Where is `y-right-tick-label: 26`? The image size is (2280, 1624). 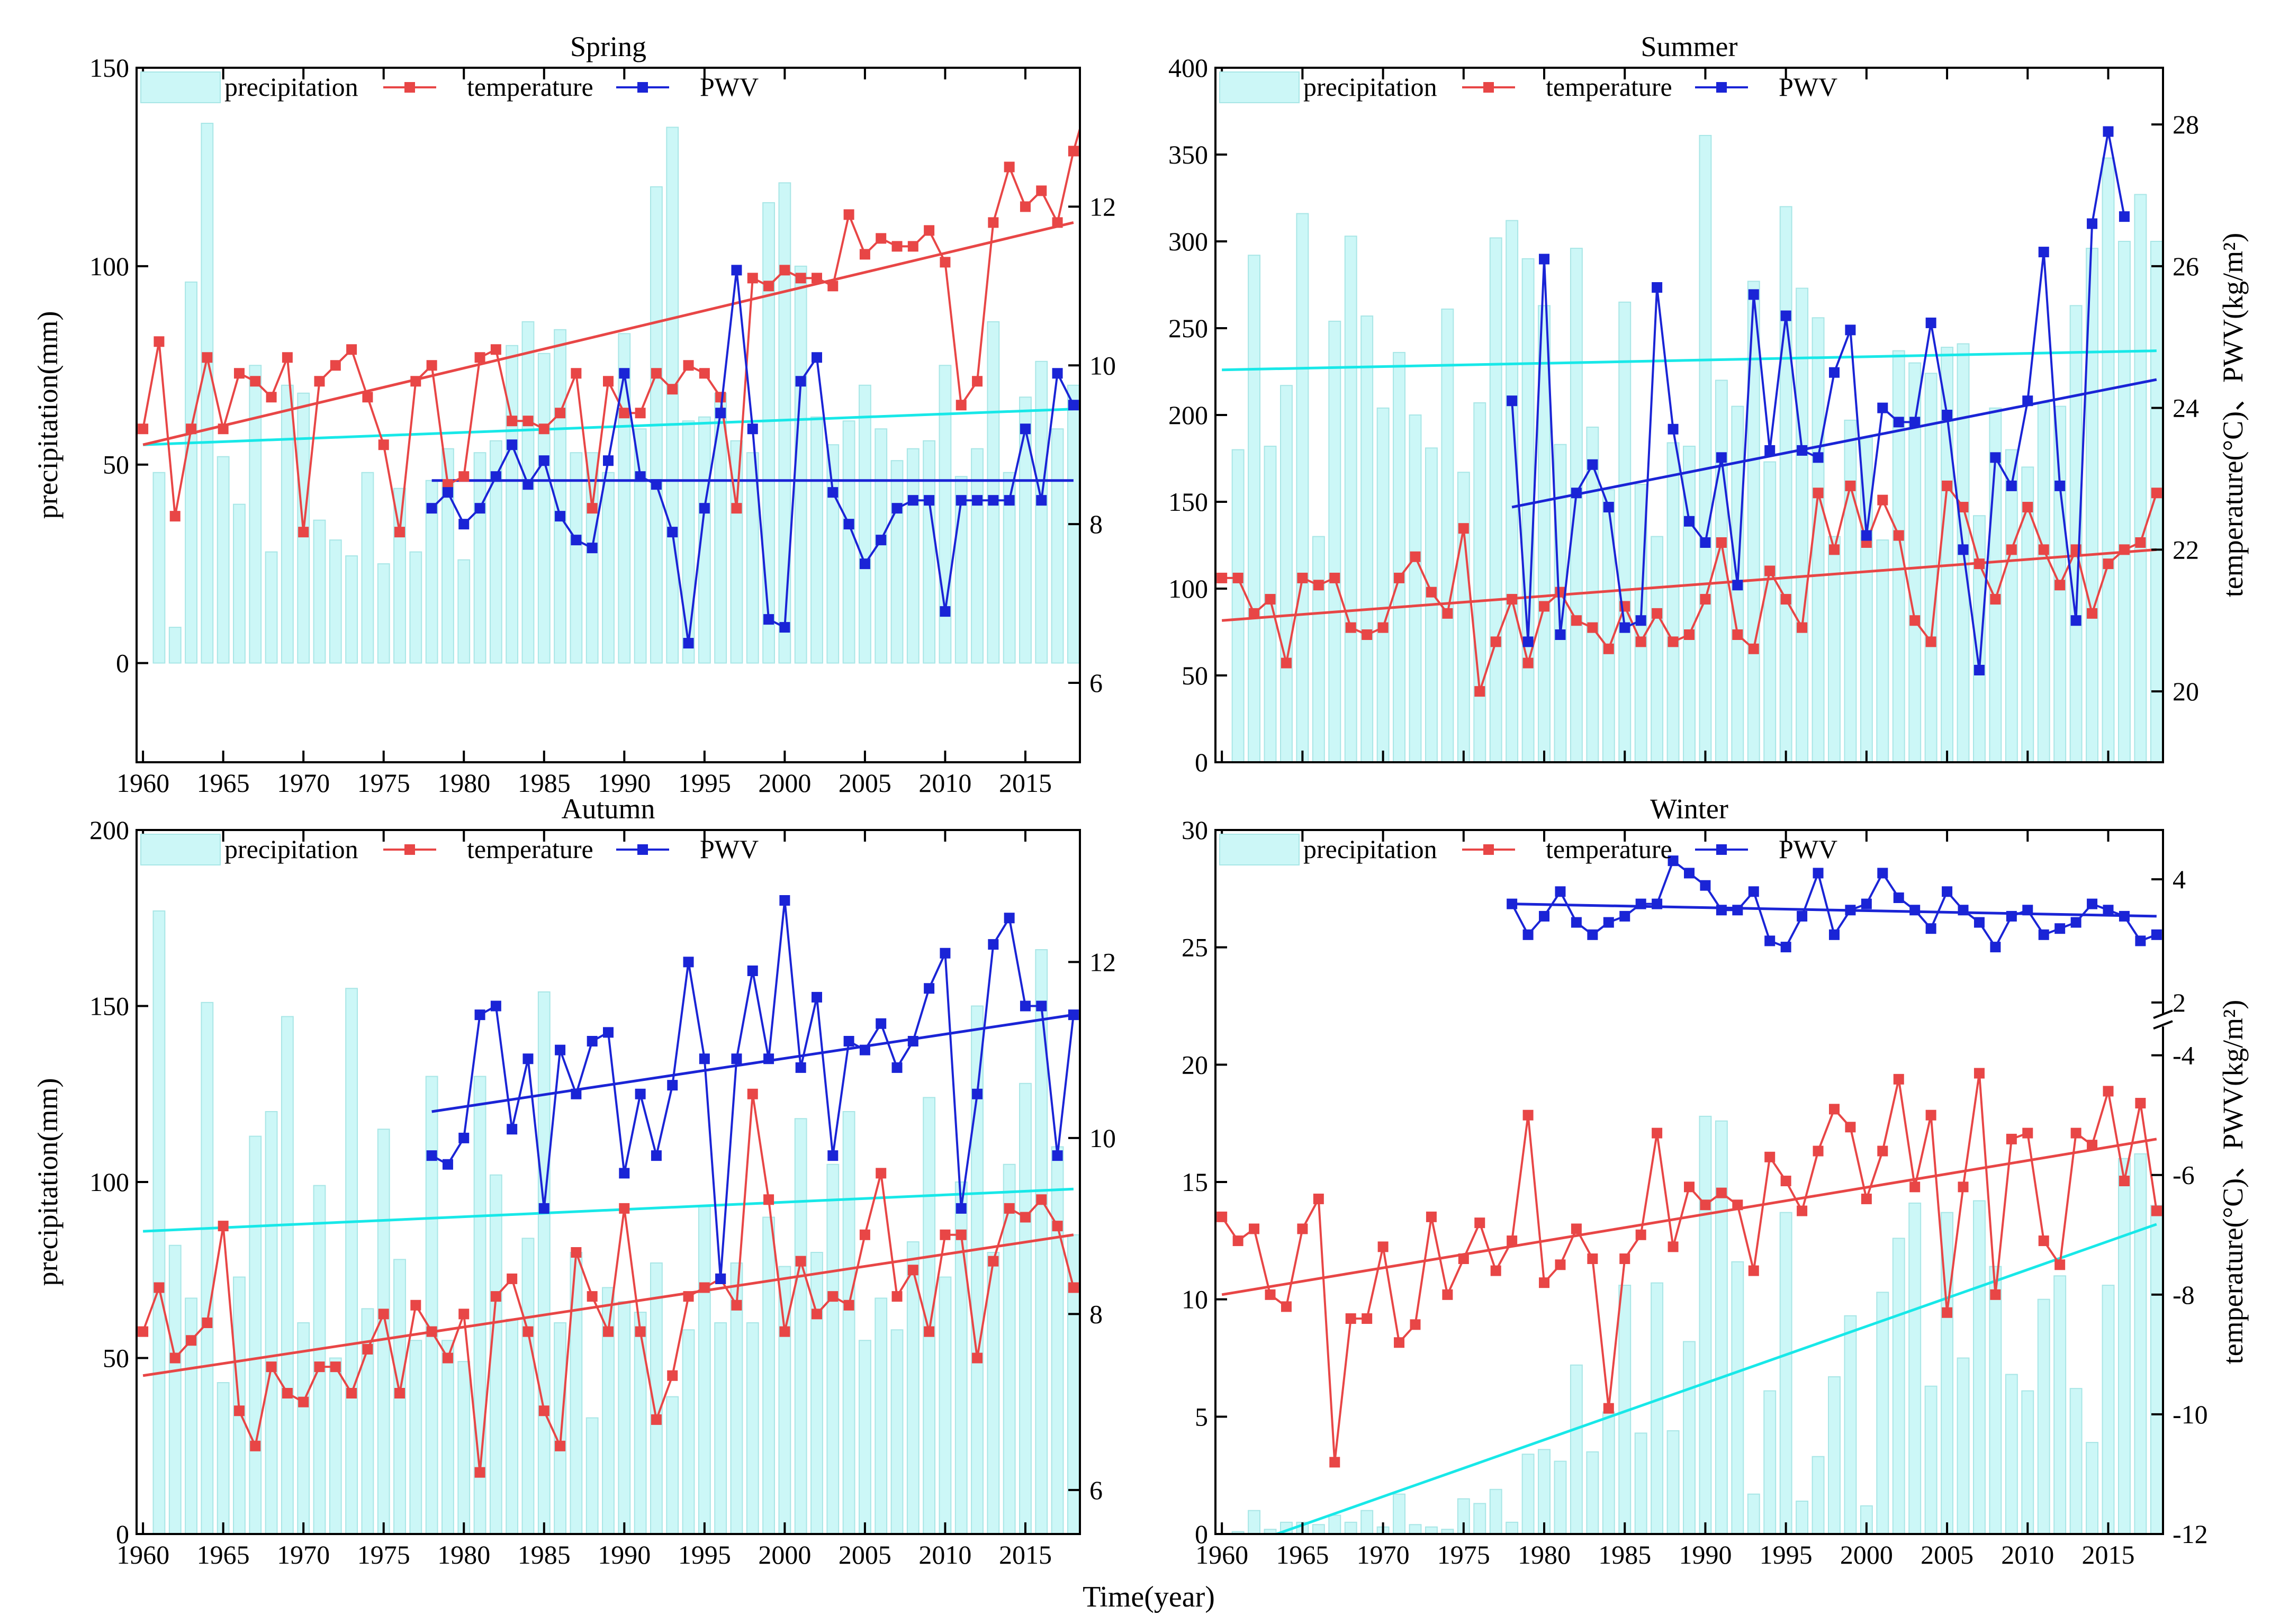 y-right-tick-label: 26 is located at coordinates (2186, 266).